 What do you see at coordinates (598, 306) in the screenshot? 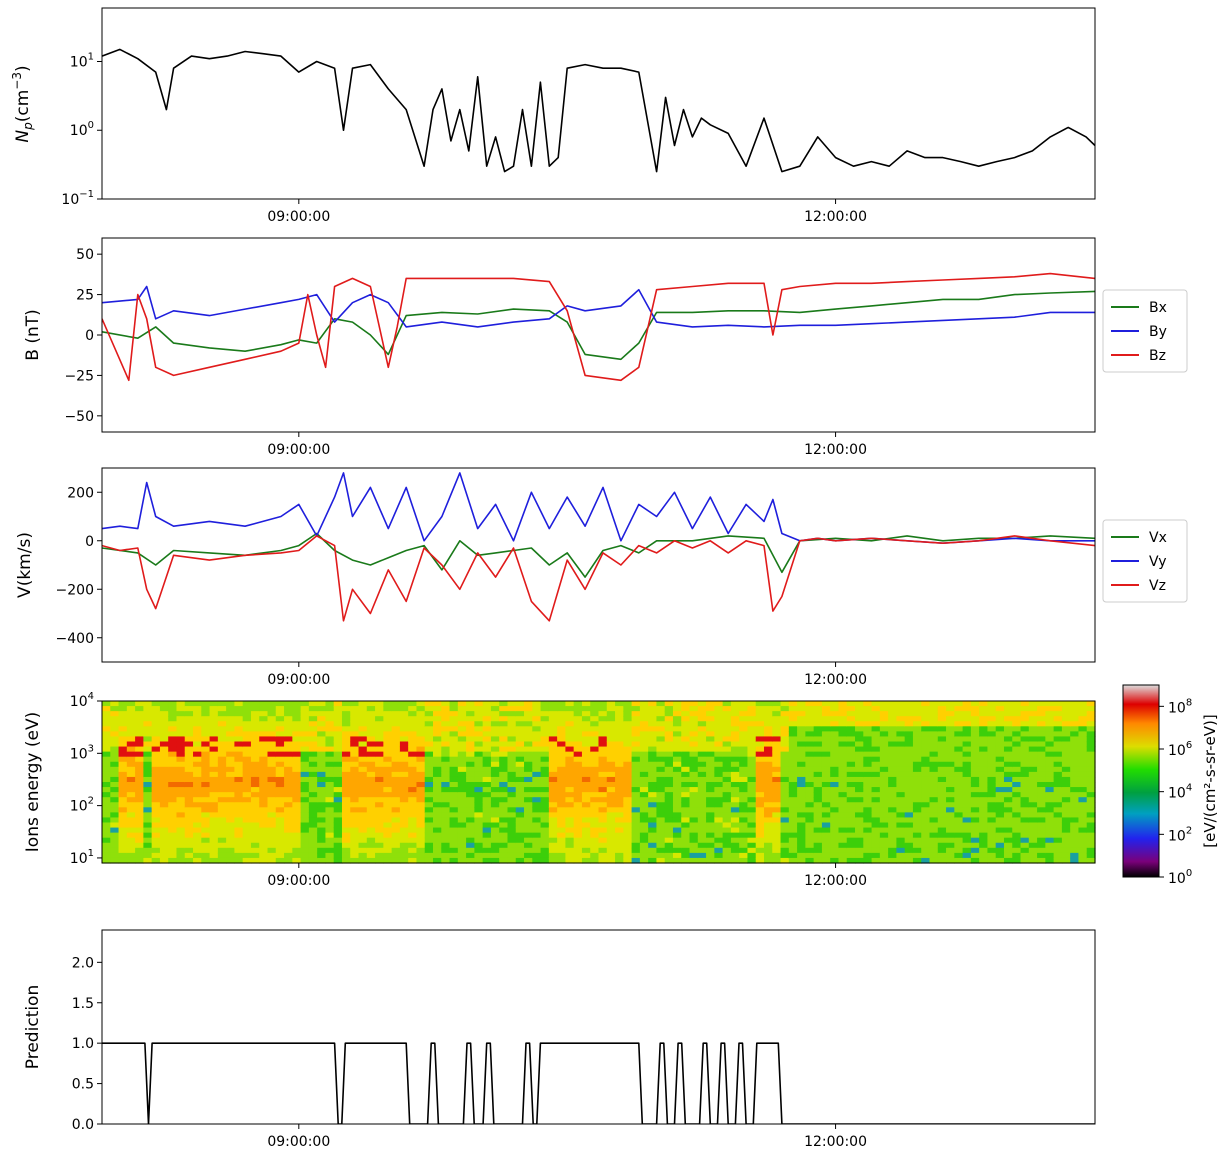
I see `series-line-by` at bounding box center [598, 306].